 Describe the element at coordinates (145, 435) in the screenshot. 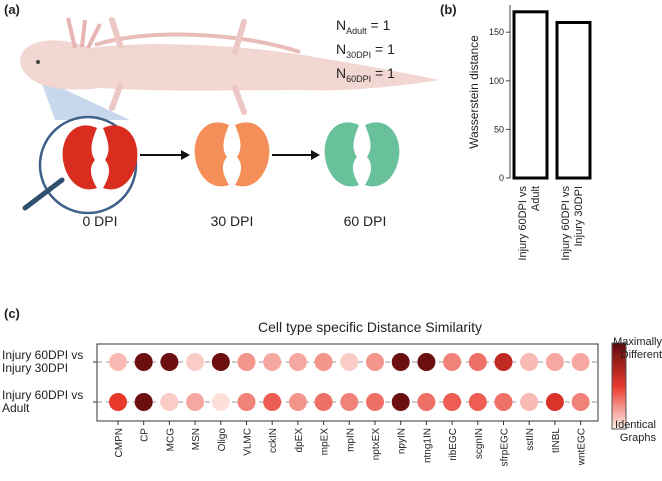

I see `x-tick-label: CP` at that location.